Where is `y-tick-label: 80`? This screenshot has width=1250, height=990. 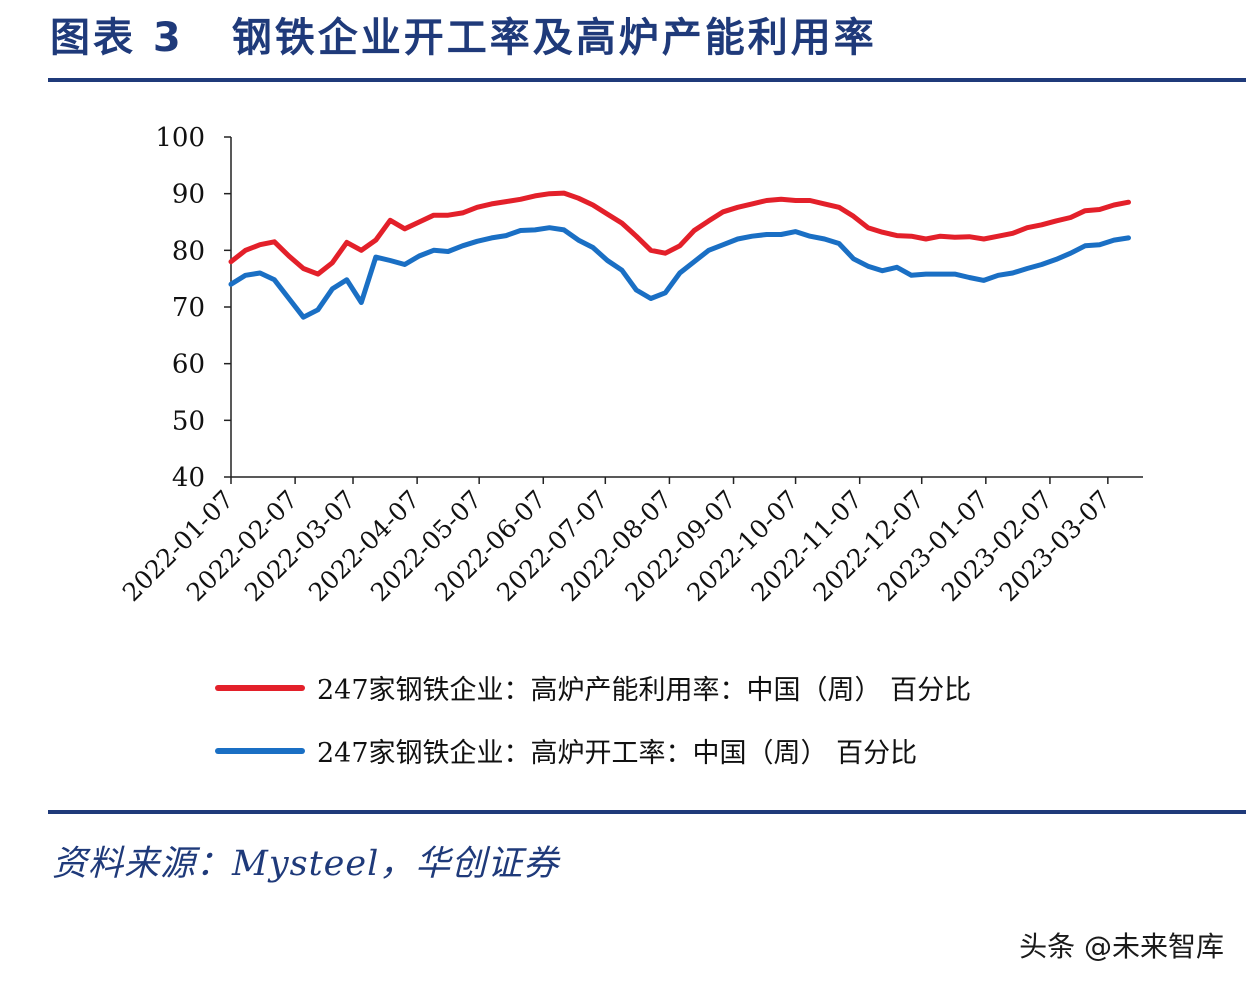 y-tick-label: 80 is located at coordinates (188, 251).